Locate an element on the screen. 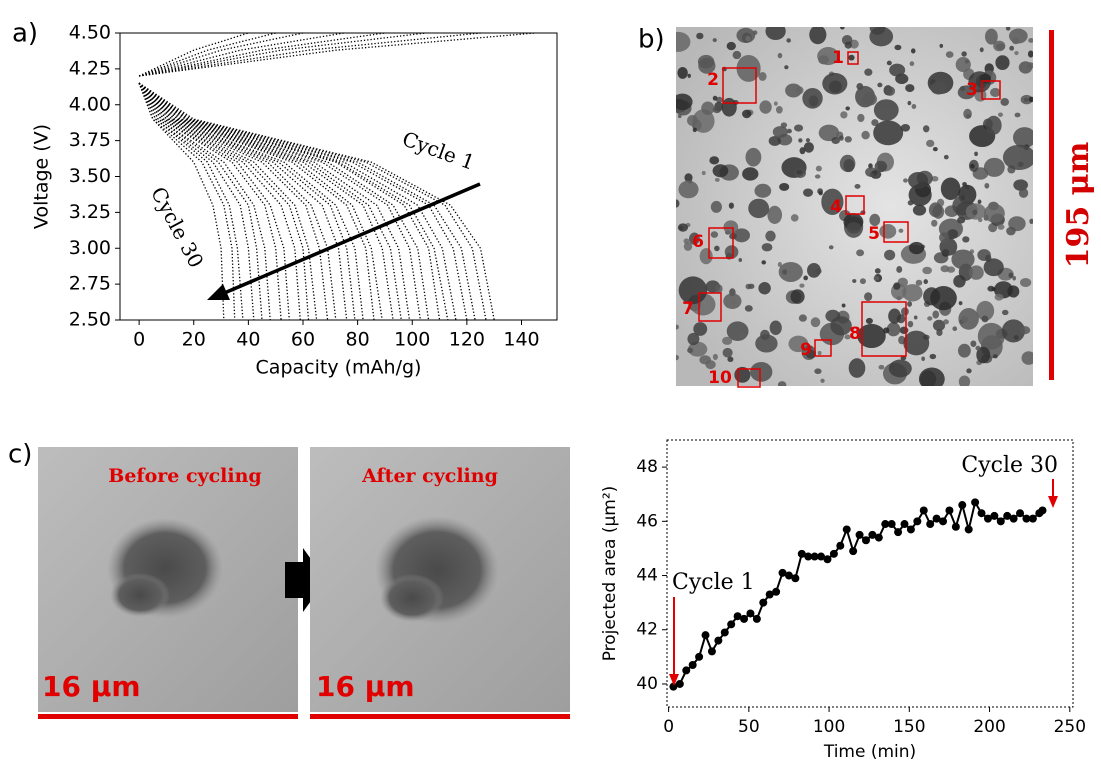  particle-label: 3 is located at coordinates (972, 90).